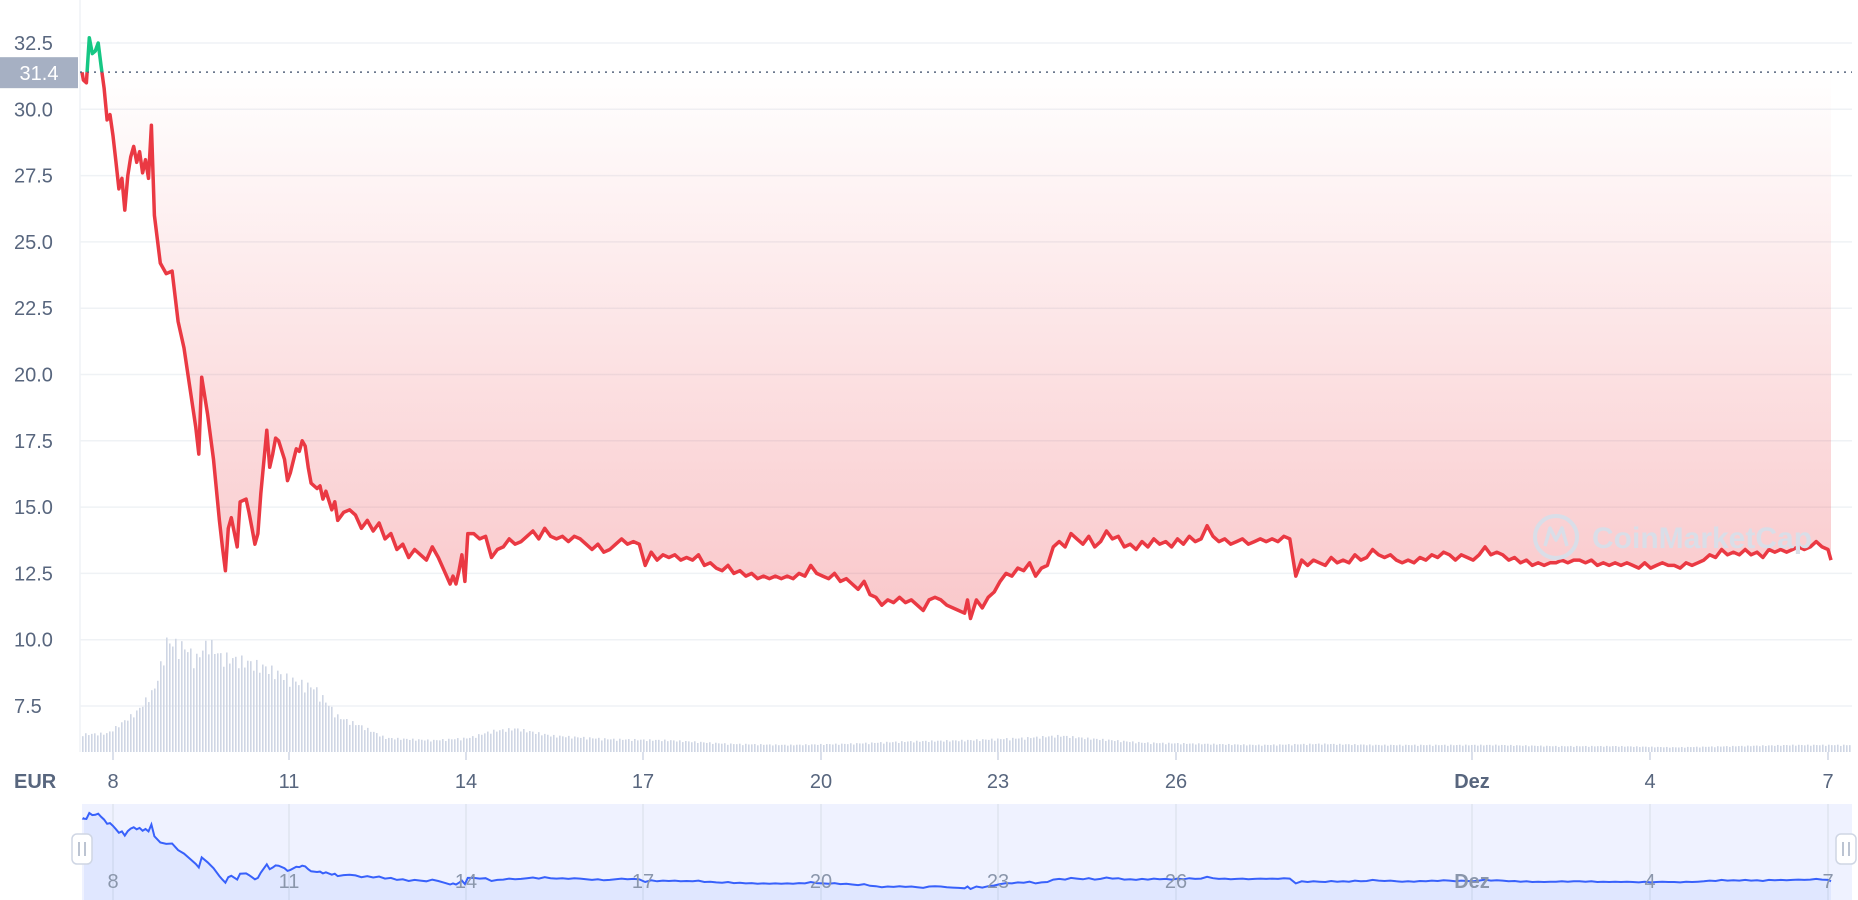  I want to click on right-handle-grip, so click(1846, 849).